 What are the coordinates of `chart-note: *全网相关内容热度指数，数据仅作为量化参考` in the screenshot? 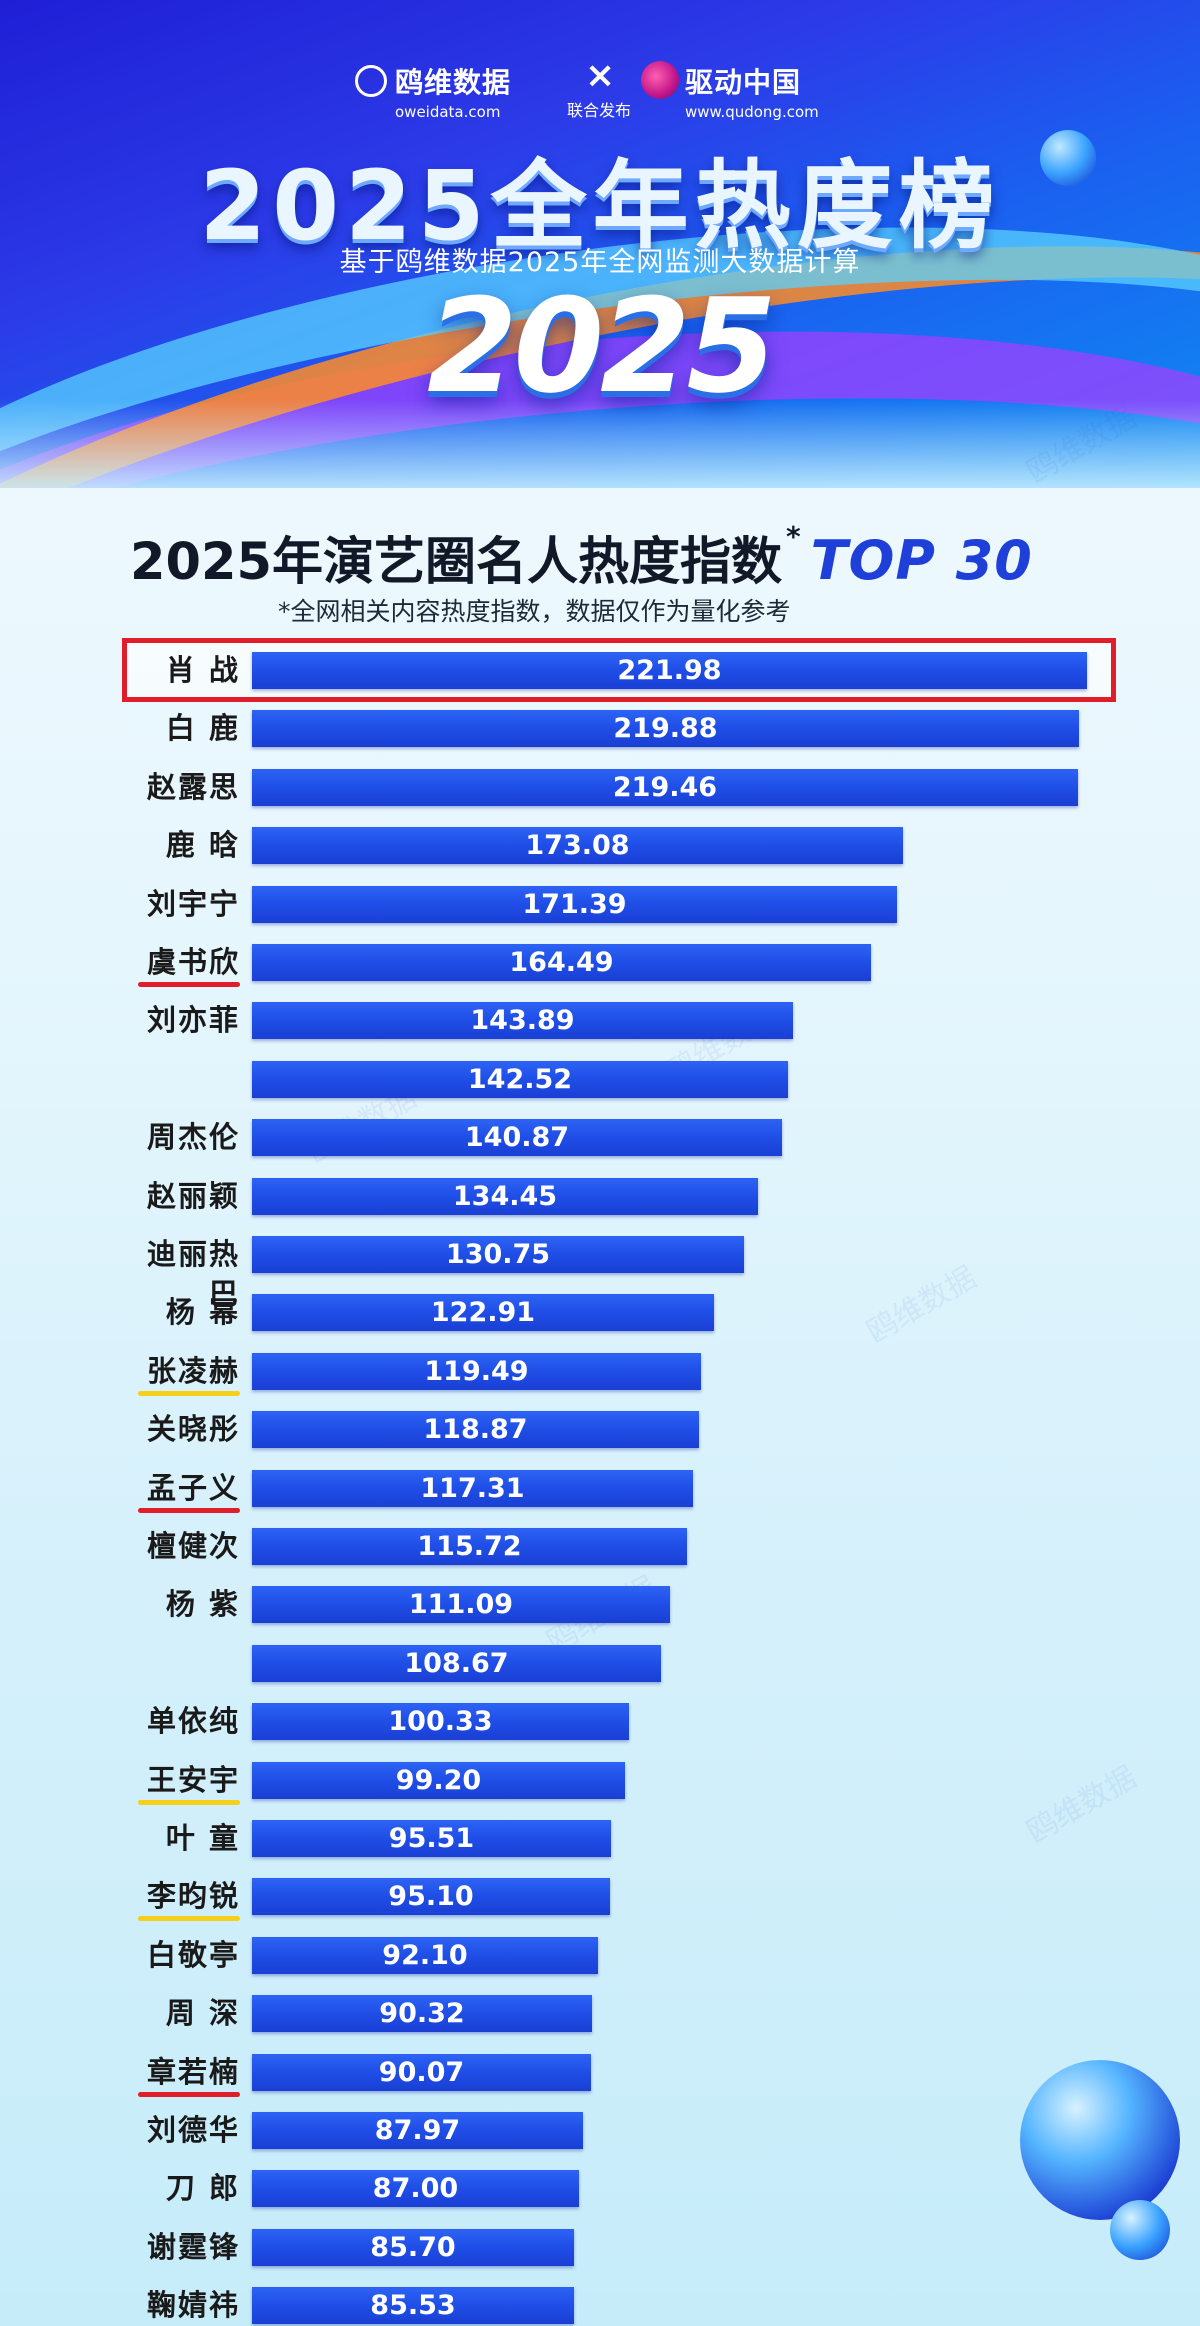 It's located at (534, 611).